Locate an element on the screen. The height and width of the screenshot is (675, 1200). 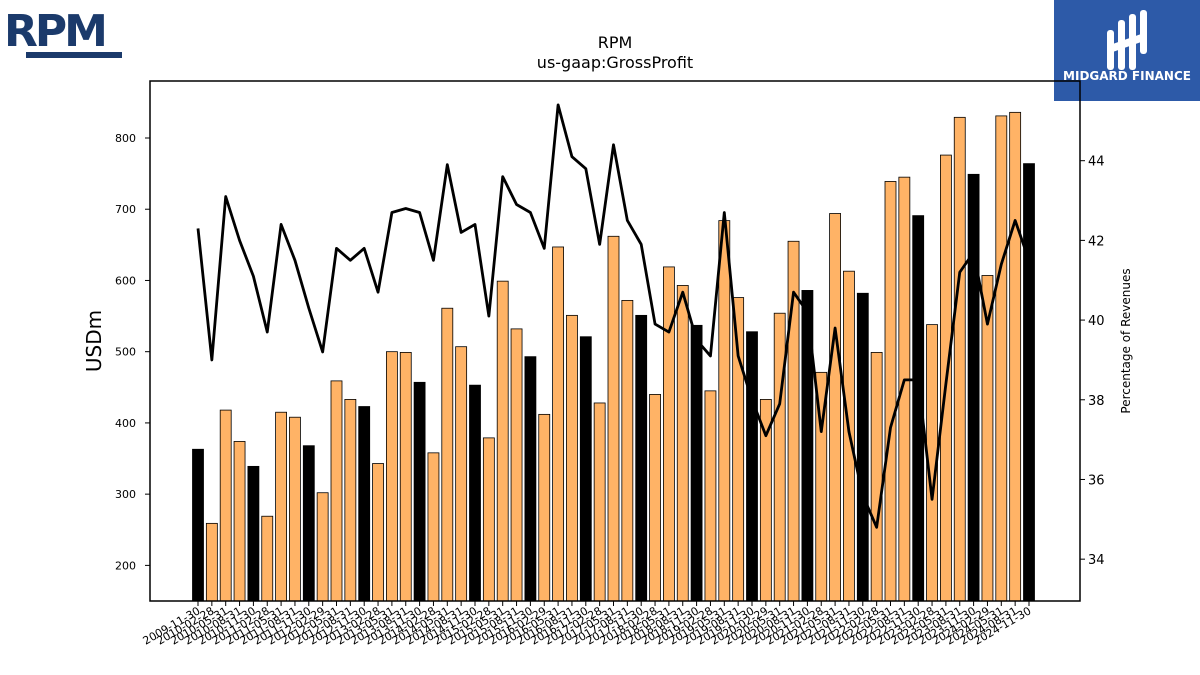
rpm-logo: RPM is located at coordinates (63, 32).